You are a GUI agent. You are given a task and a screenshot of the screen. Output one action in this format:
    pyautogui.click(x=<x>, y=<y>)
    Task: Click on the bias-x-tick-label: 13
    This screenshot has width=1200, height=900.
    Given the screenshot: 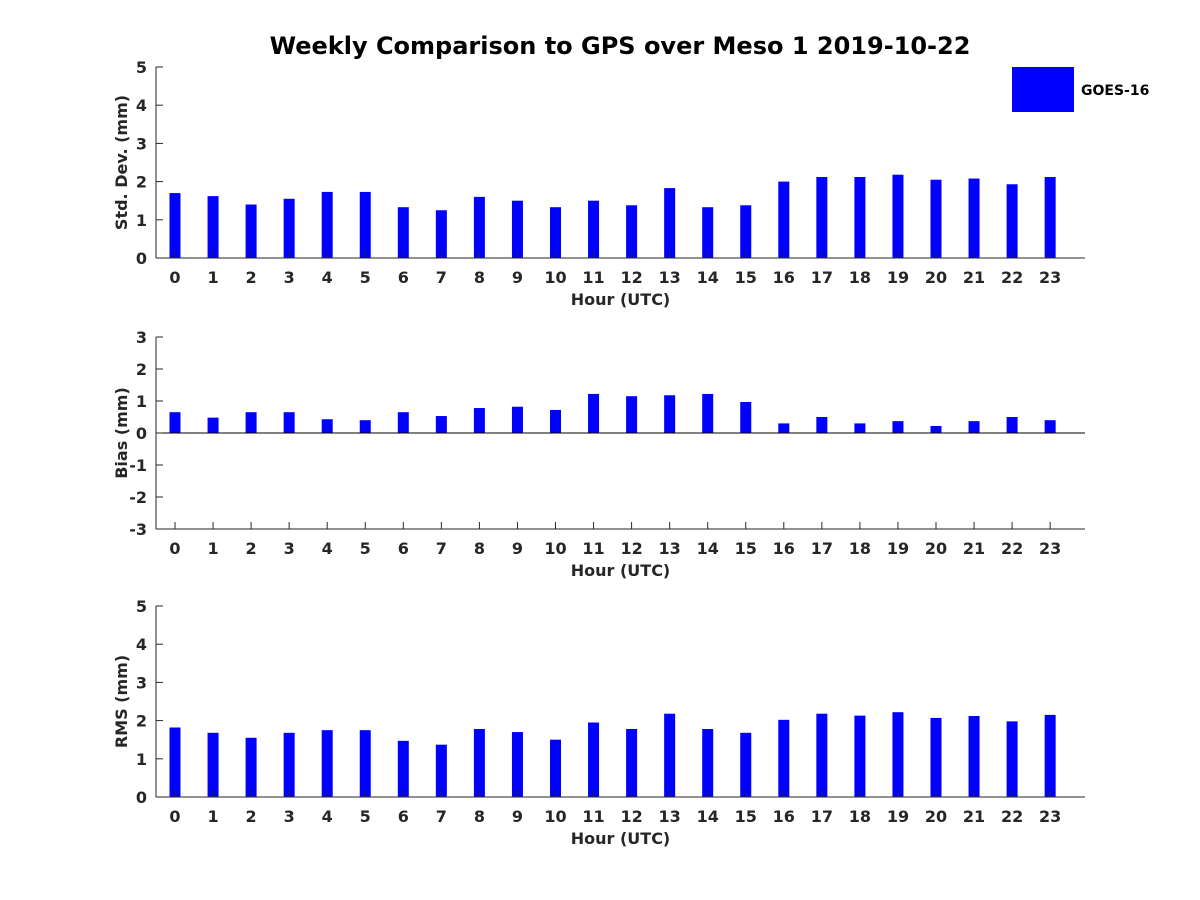 What is the action you would take?
    pyautogui.click(x=670, y=548)
    